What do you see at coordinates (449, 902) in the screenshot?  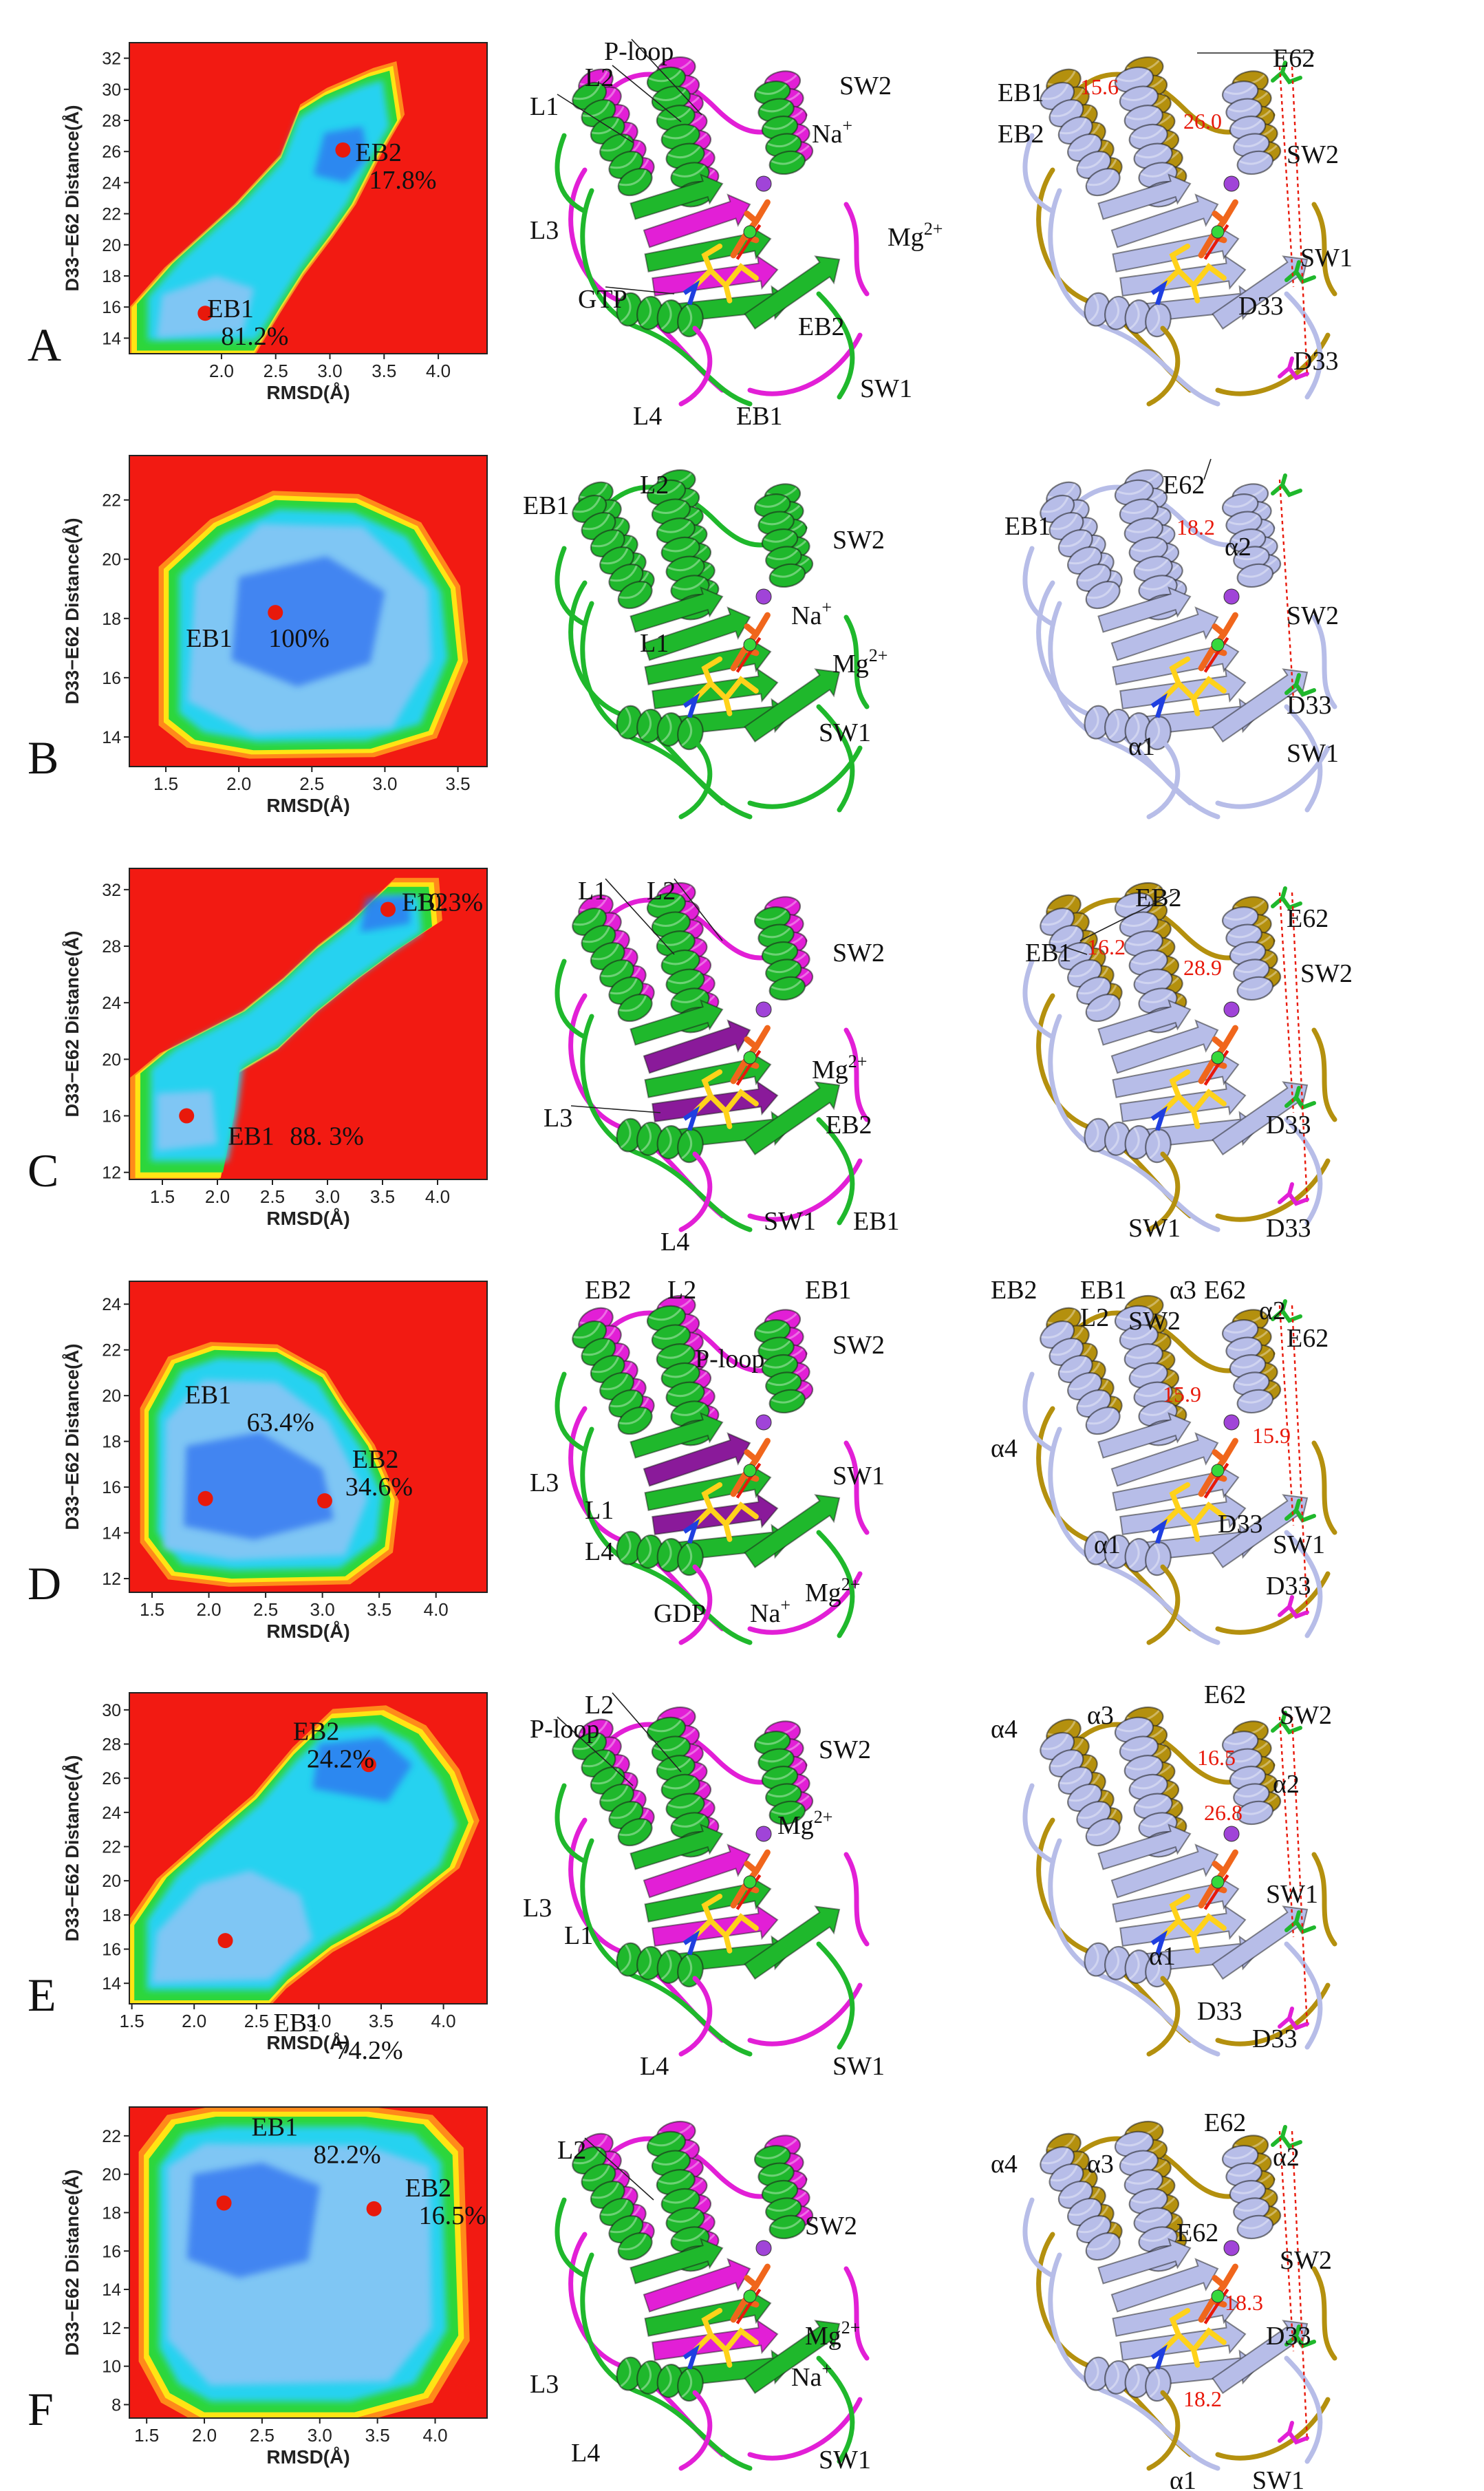 I see `basin-population-label: 10.3%` at bounding box center [449, 902].